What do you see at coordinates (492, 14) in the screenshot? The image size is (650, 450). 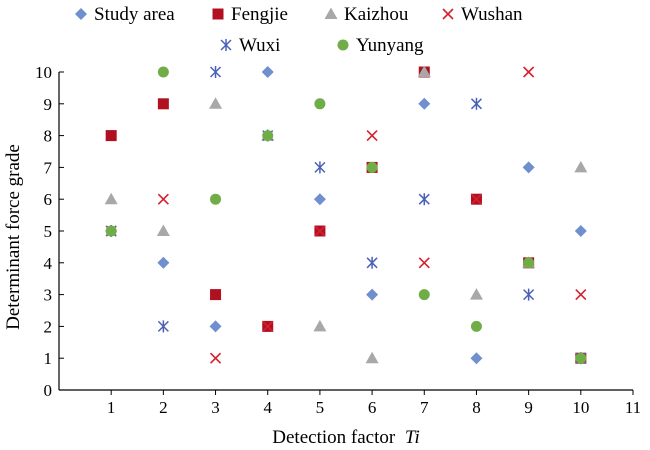 I see `legend-label: Wushan` at bounding box center [492, 14].